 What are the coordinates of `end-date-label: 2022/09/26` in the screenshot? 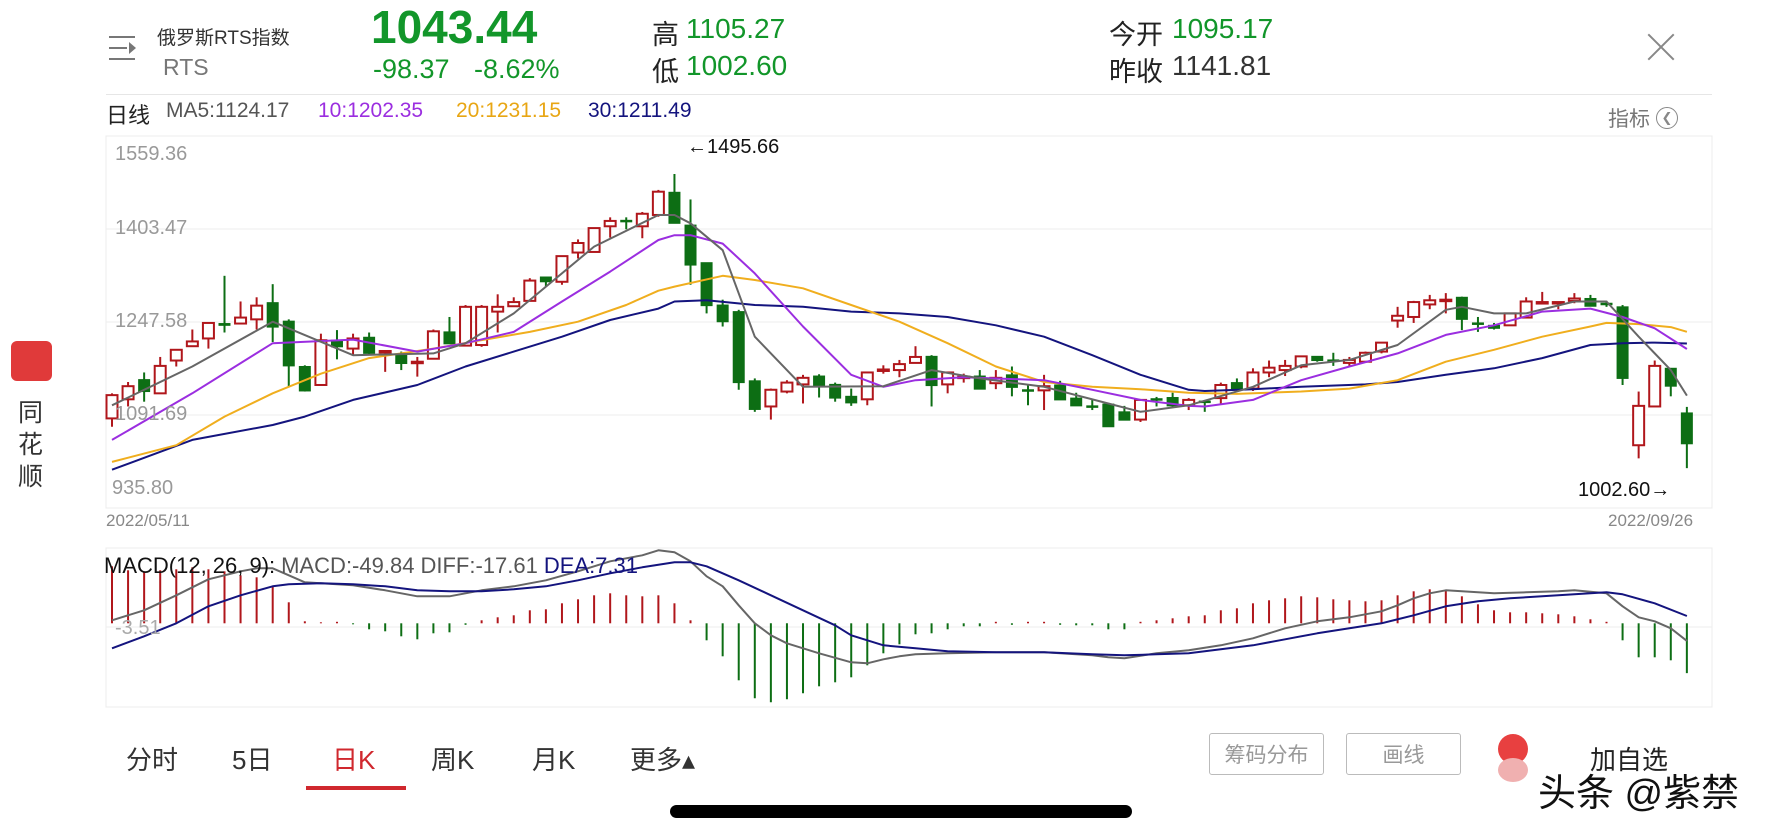 It's located at (1651, 520).